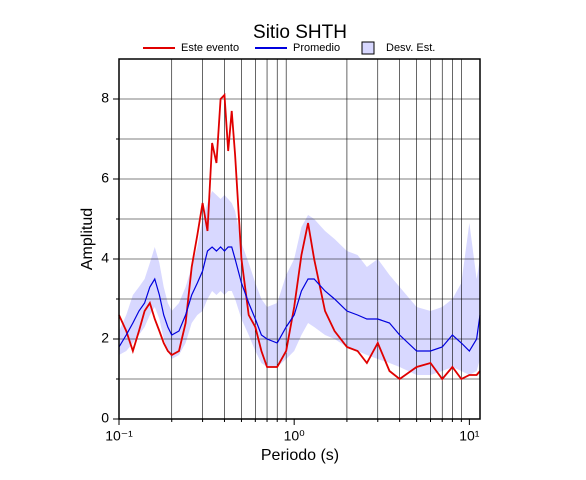 Image resolution: width=586 pixels, height=480 pixels. What do you see at coordinates (105, 418) in the screenshot?
I see `y-tick-label: 0` at bounding box center [105, 418].